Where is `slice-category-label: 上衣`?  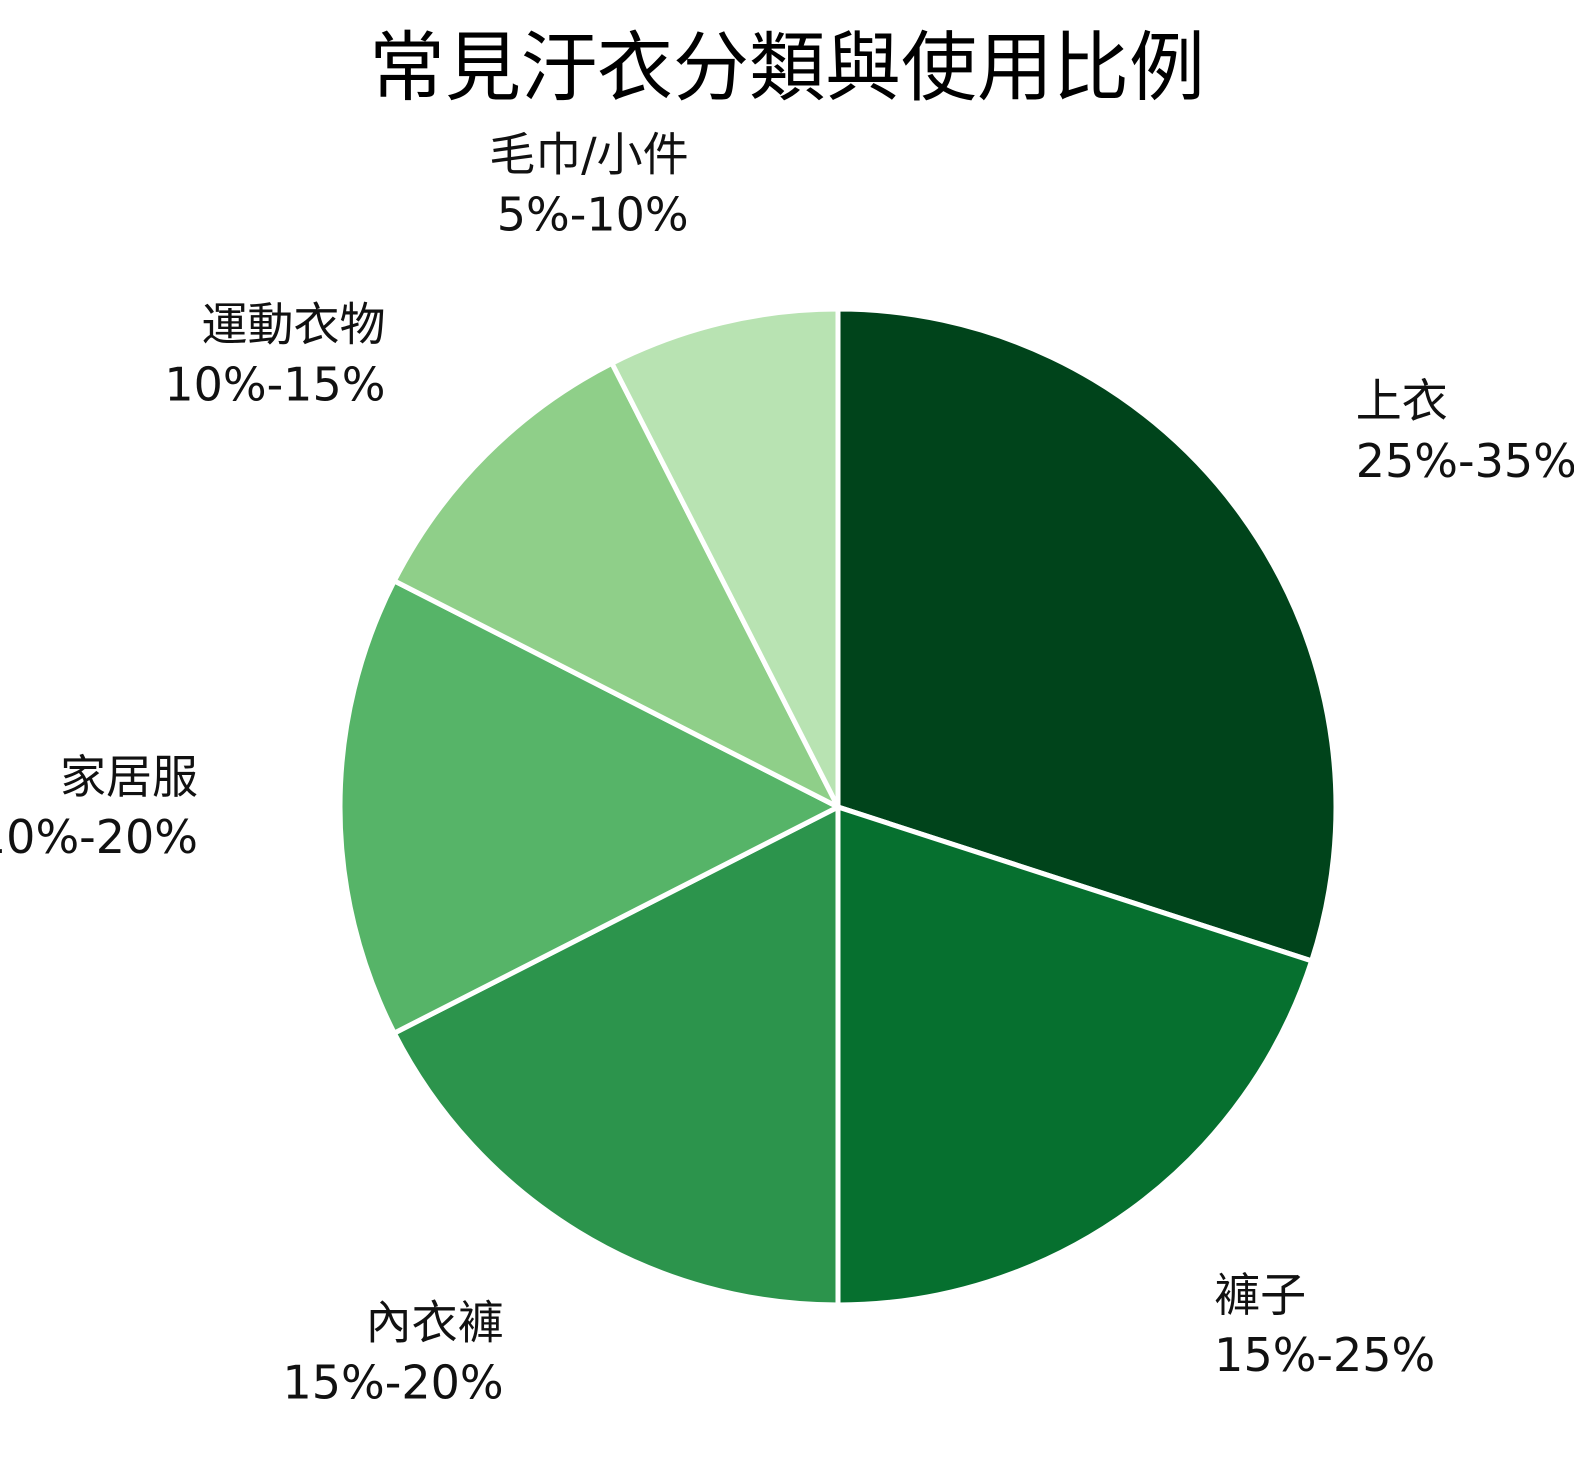
slice-category-label: 上衣 is located at coordinates (1402, 401).